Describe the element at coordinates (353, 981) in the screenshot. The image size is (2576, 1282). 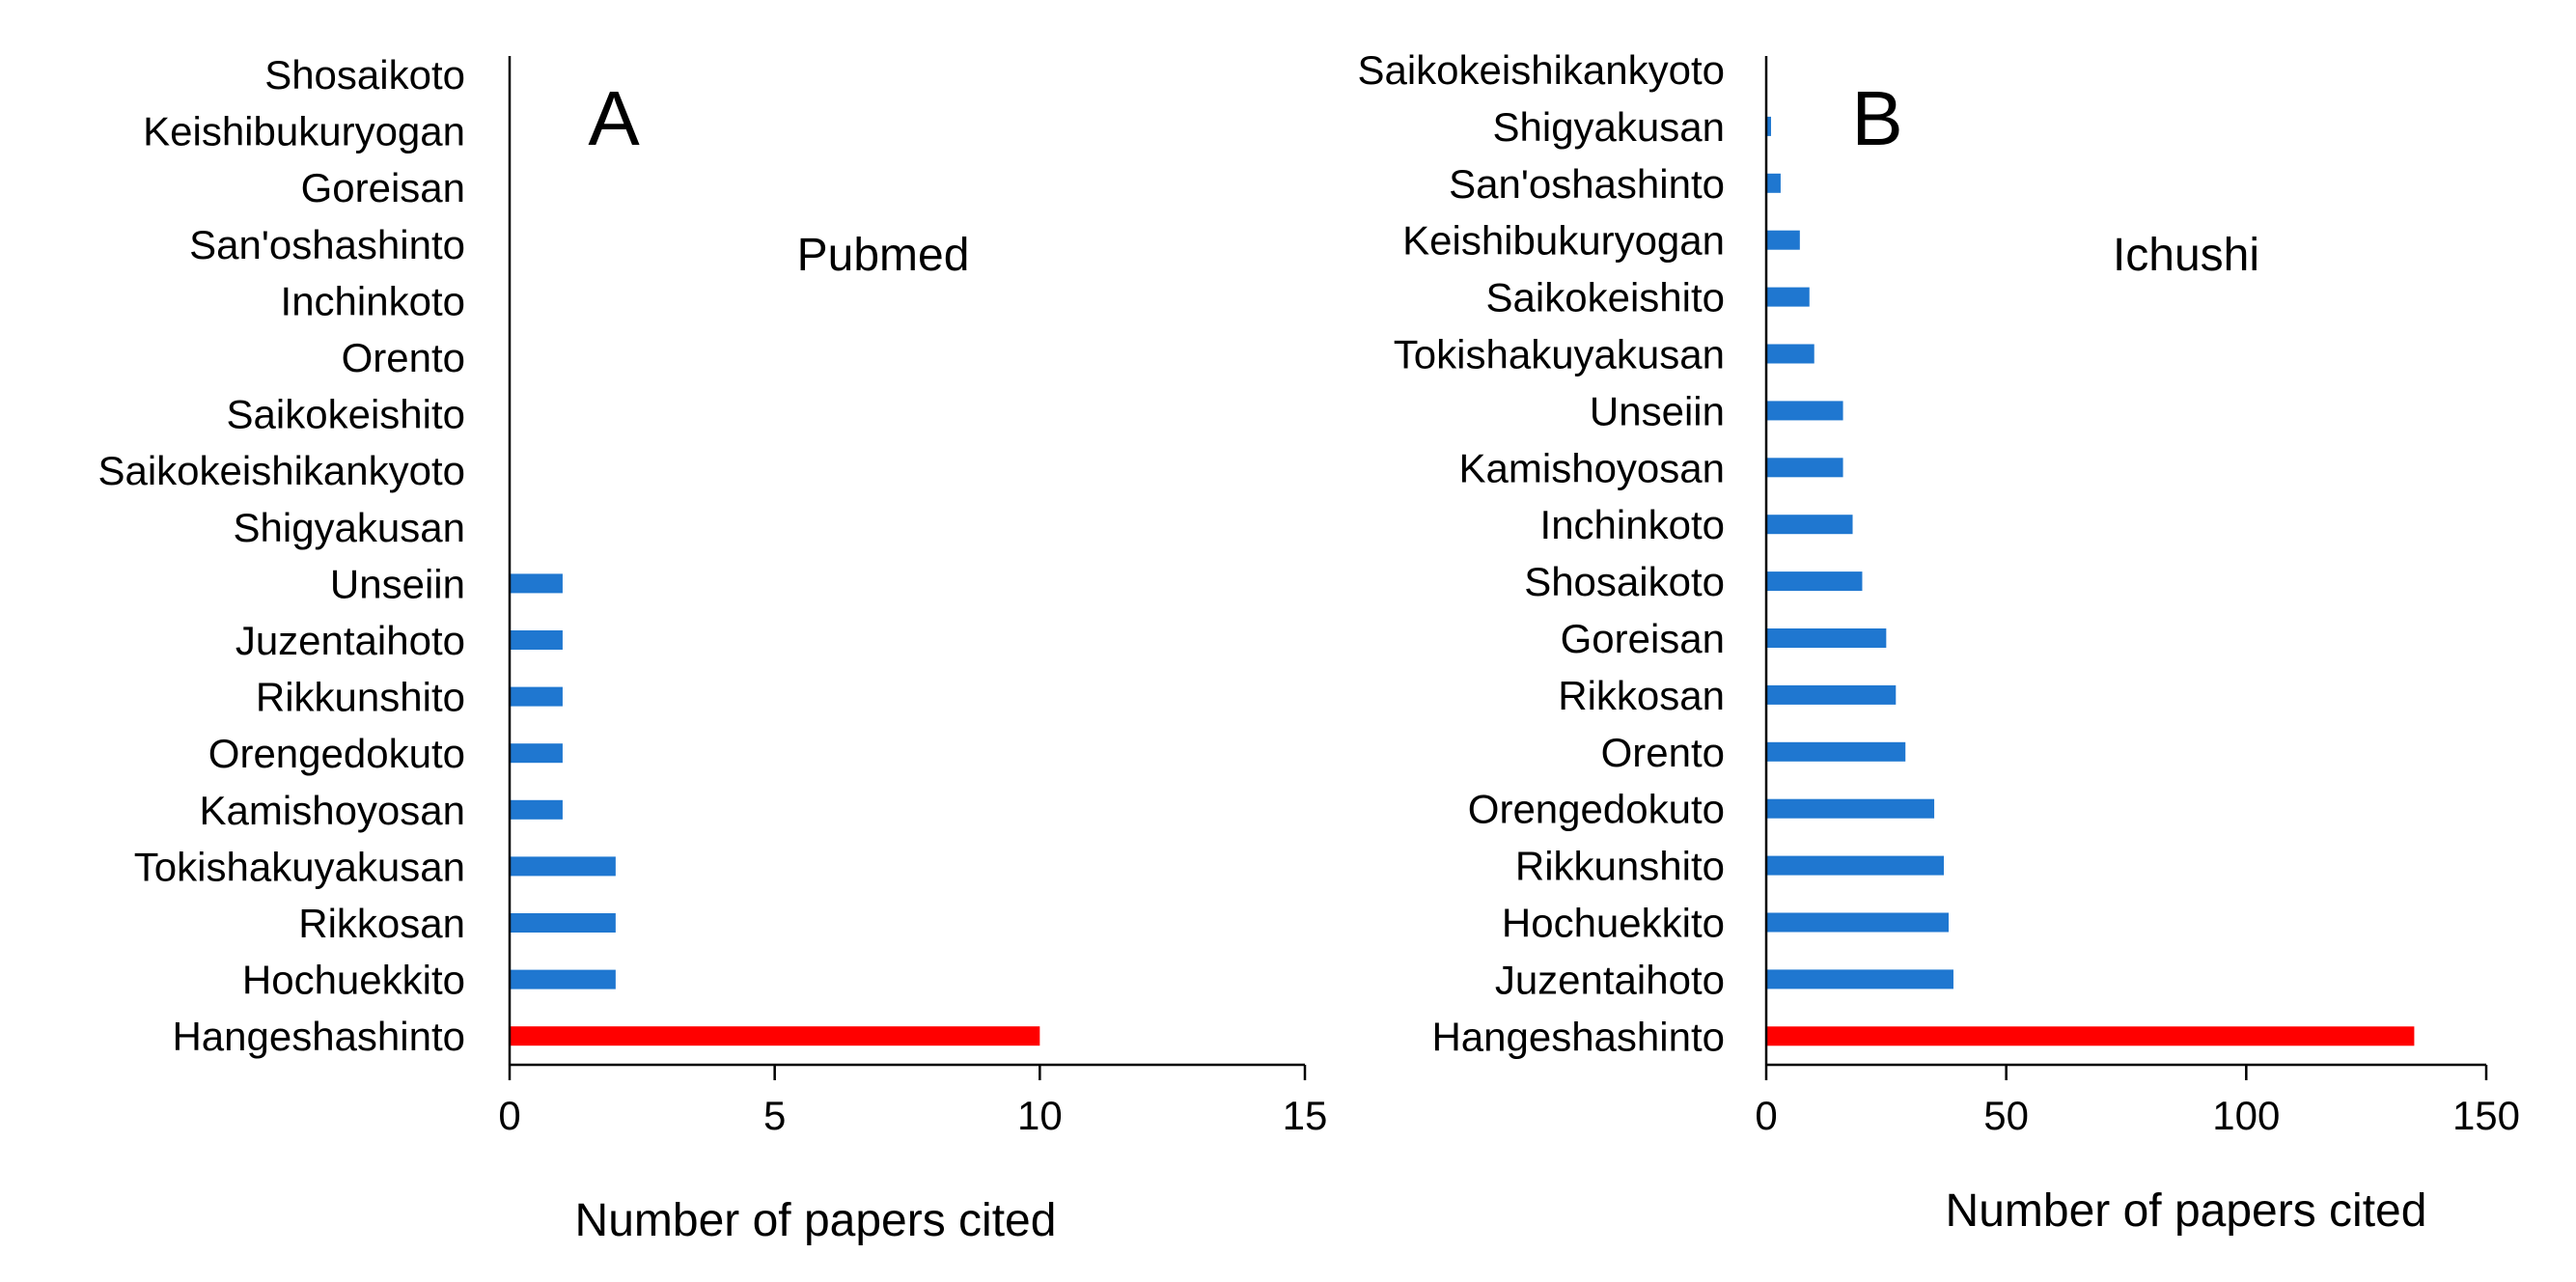
I see `panel-a-category-label-17: Hochuekkito` at that location.